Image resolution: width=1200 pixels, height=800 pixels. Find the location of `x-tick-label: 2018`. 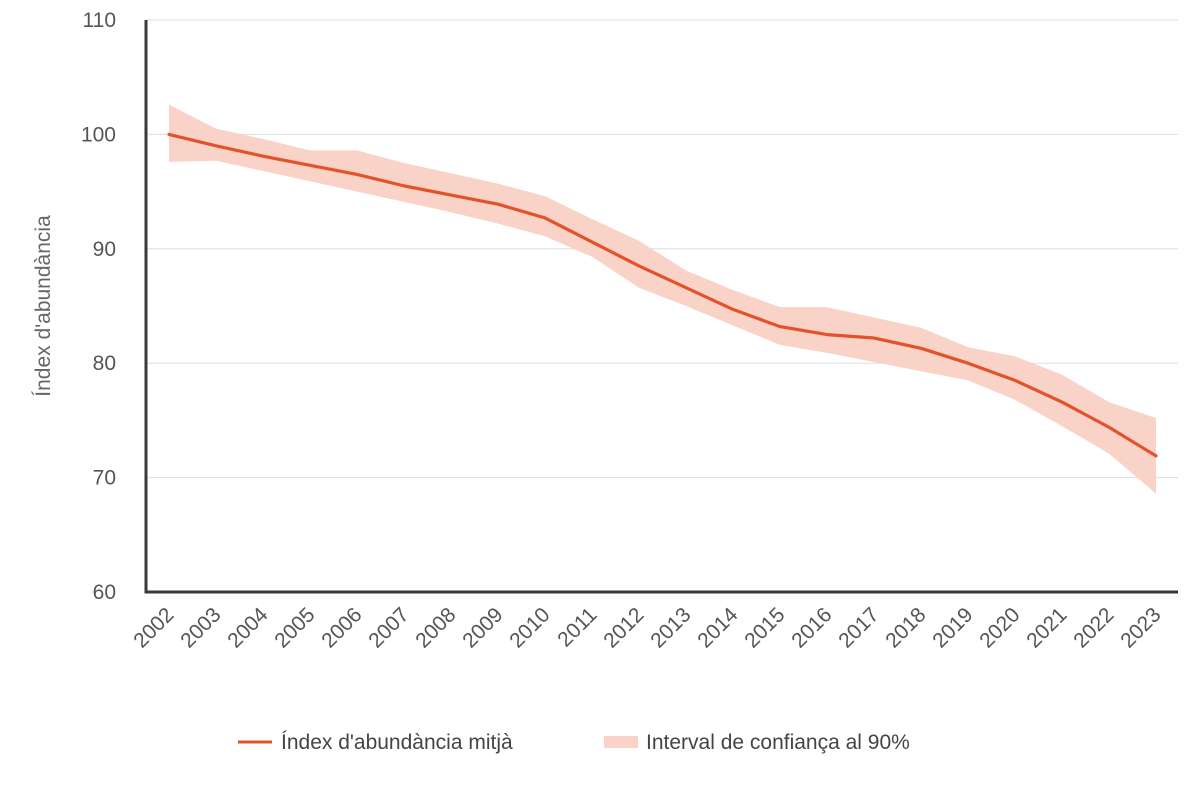

x-tick-label: 2018 is located at coordinates (905, 627).